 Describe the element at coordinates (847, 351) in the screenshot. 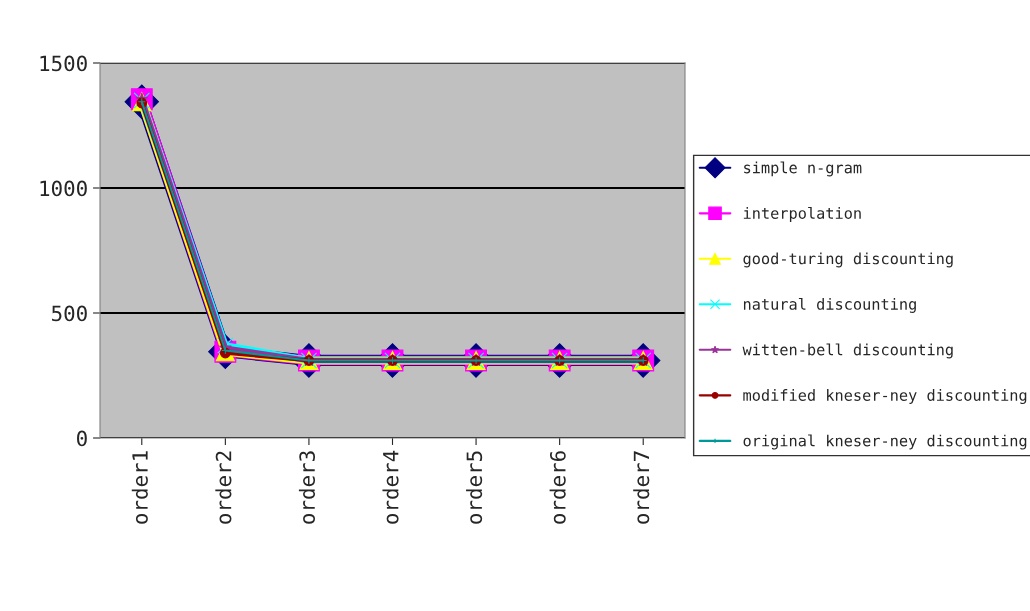

I see `legend-label: witten-bell discounting` at that location.